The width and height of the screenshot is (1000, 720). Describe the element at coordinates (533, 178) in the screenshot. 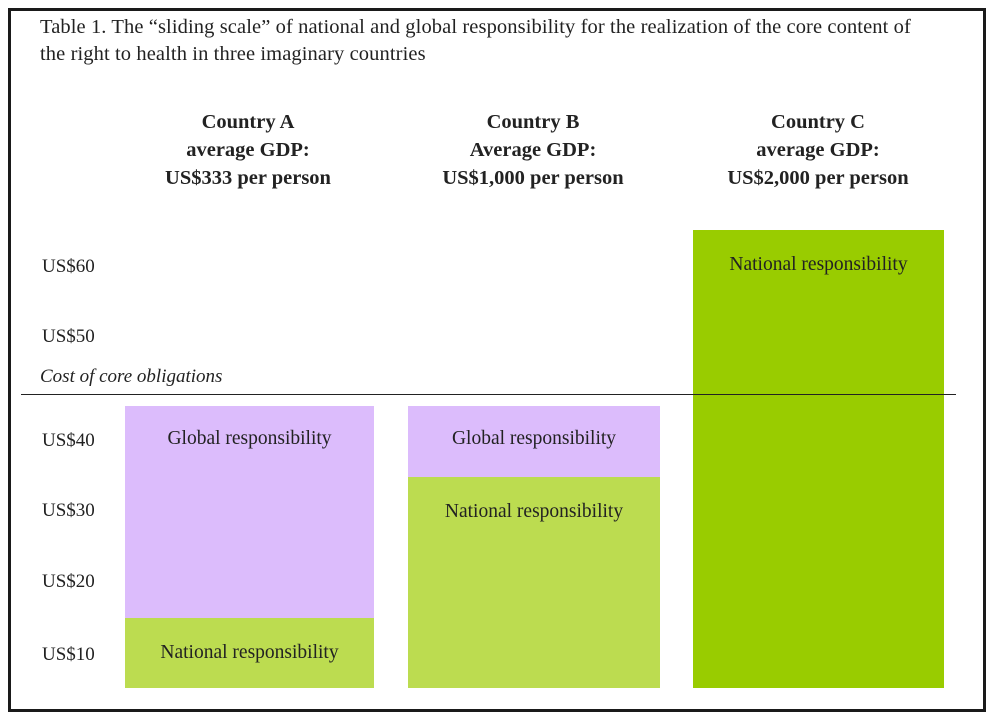

I see `country-b-gdp-value: US$1,000 per person` at that location.